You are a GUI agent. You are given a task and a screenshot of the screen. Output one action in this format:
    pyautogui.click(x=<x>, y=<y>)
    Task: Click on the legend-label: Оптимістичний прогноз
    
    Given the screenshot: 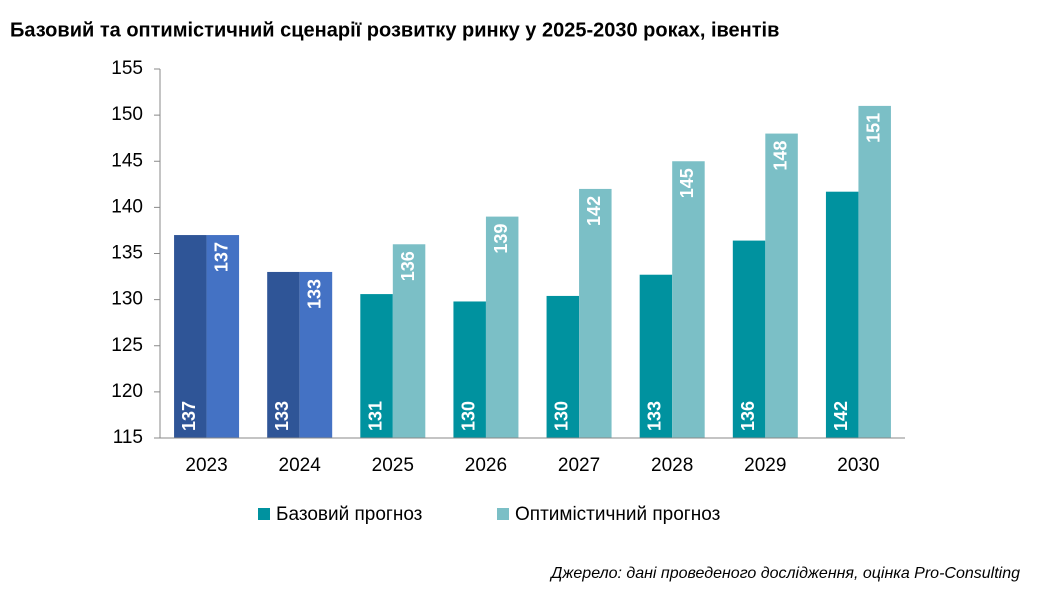 What is the action you would take?
    pyautogui.click(x=617, y=514)
    